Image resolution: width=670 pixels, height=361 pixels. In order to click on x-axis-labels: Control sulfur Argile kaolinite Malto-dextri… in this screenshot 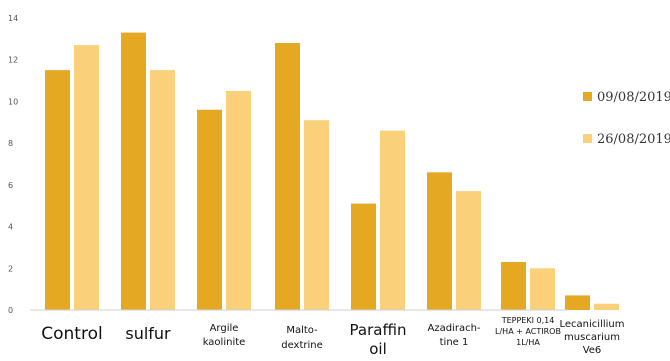, I will do `click(332, 337)`.